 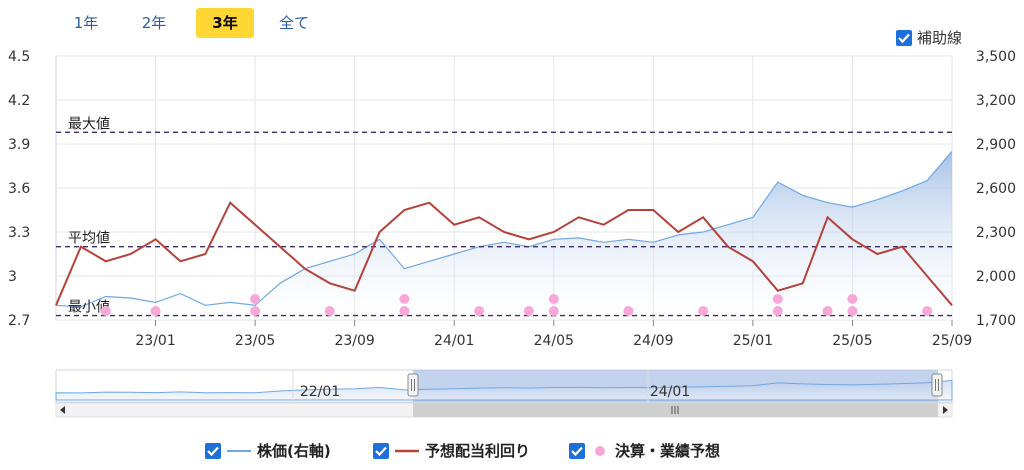 What do you see at coordinates (996, 189) in the screenshot?
I see `y-right-tick-label: 2,600` at bounding box center [996, 189].